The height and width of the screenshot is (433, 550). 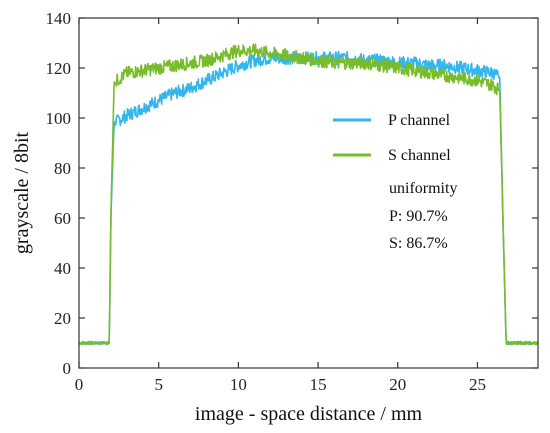 I want to click on y-tick-label-20: 20, so click(x=62, y=318).